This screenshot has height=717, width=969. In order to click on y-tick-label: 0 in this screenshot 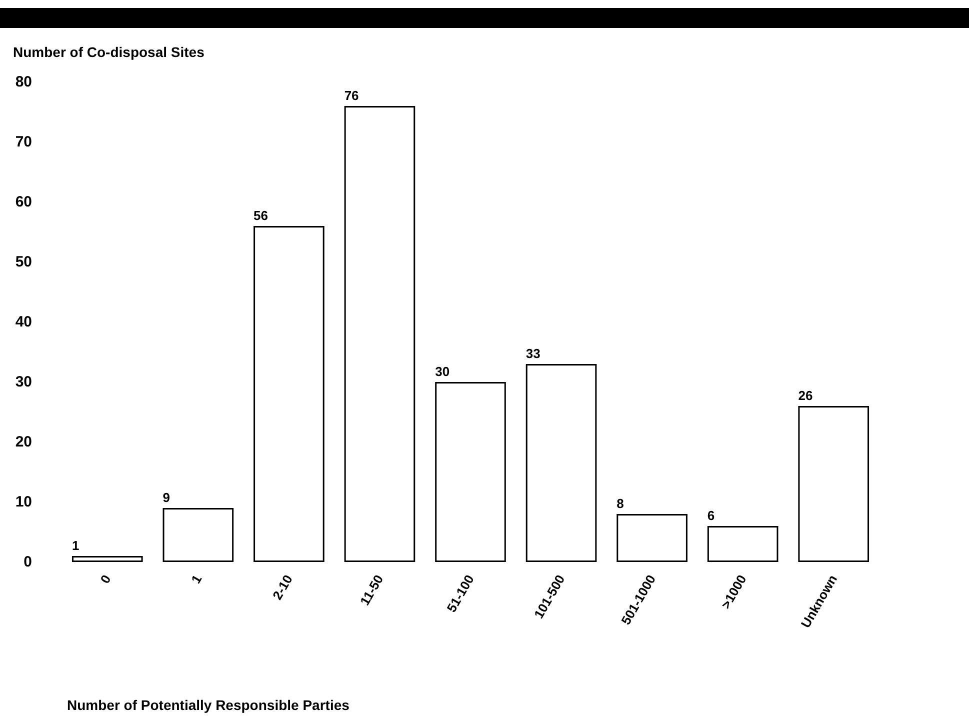, I will do `click(28, 562)`.